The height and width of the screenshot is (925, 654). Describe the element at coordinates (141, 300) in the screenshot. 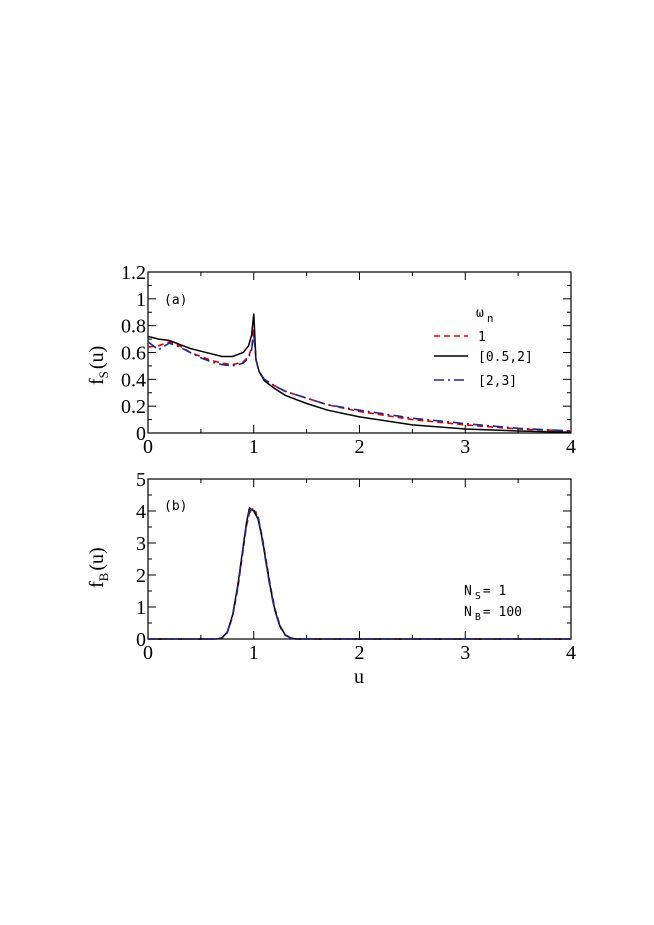

I see `panel-a-ytick-label: 1` at that location.